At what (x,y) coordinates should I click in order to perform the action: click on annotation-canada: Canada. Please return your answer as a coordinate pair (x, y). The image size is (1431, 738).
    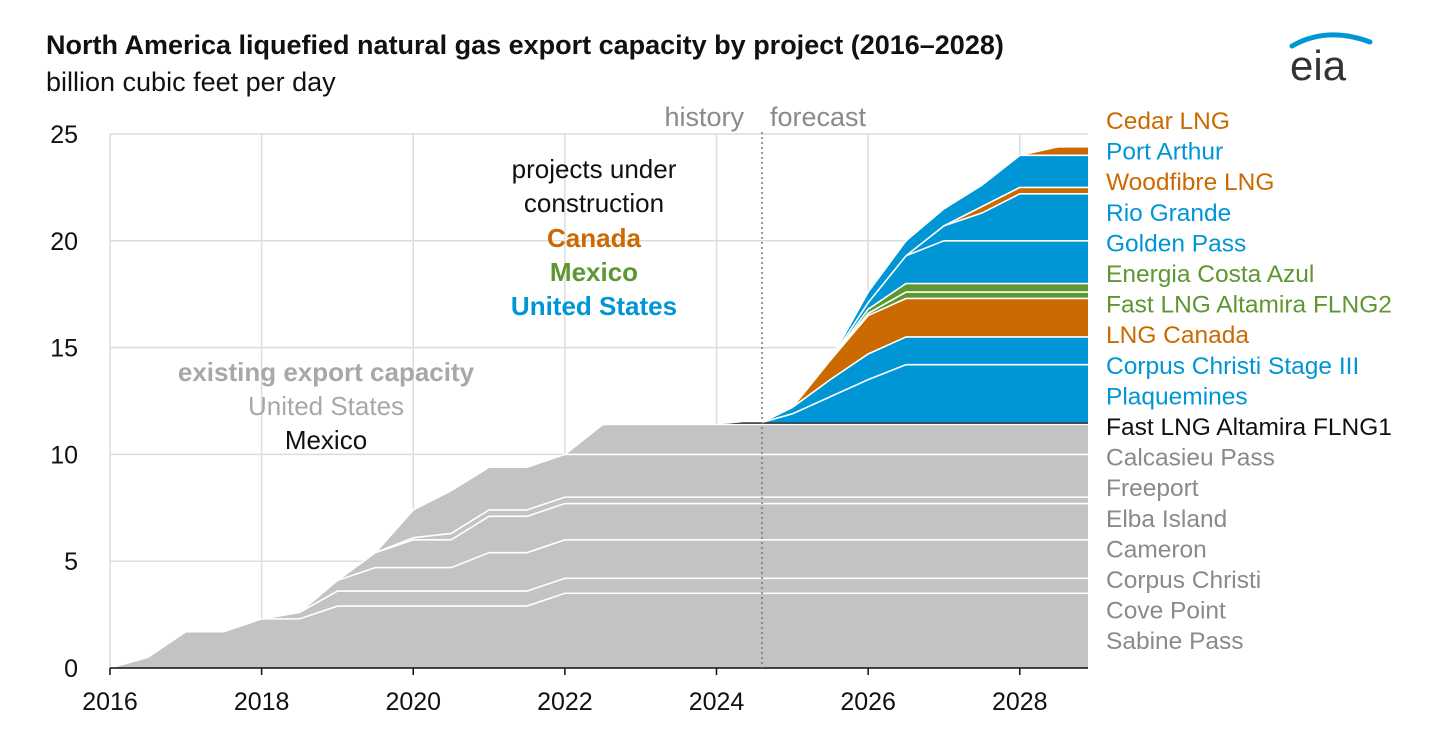
    Looking at the image, I should click on (594, 238).